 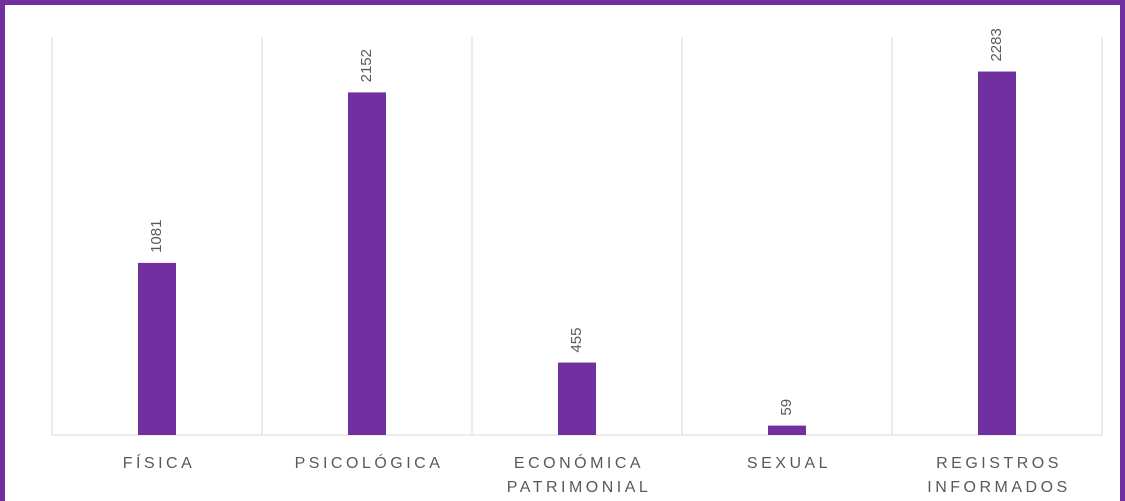 What do you see at coordinates (576, 340) in the screenshot?
I see `data-label: 455` at bounding box center [576, 340].